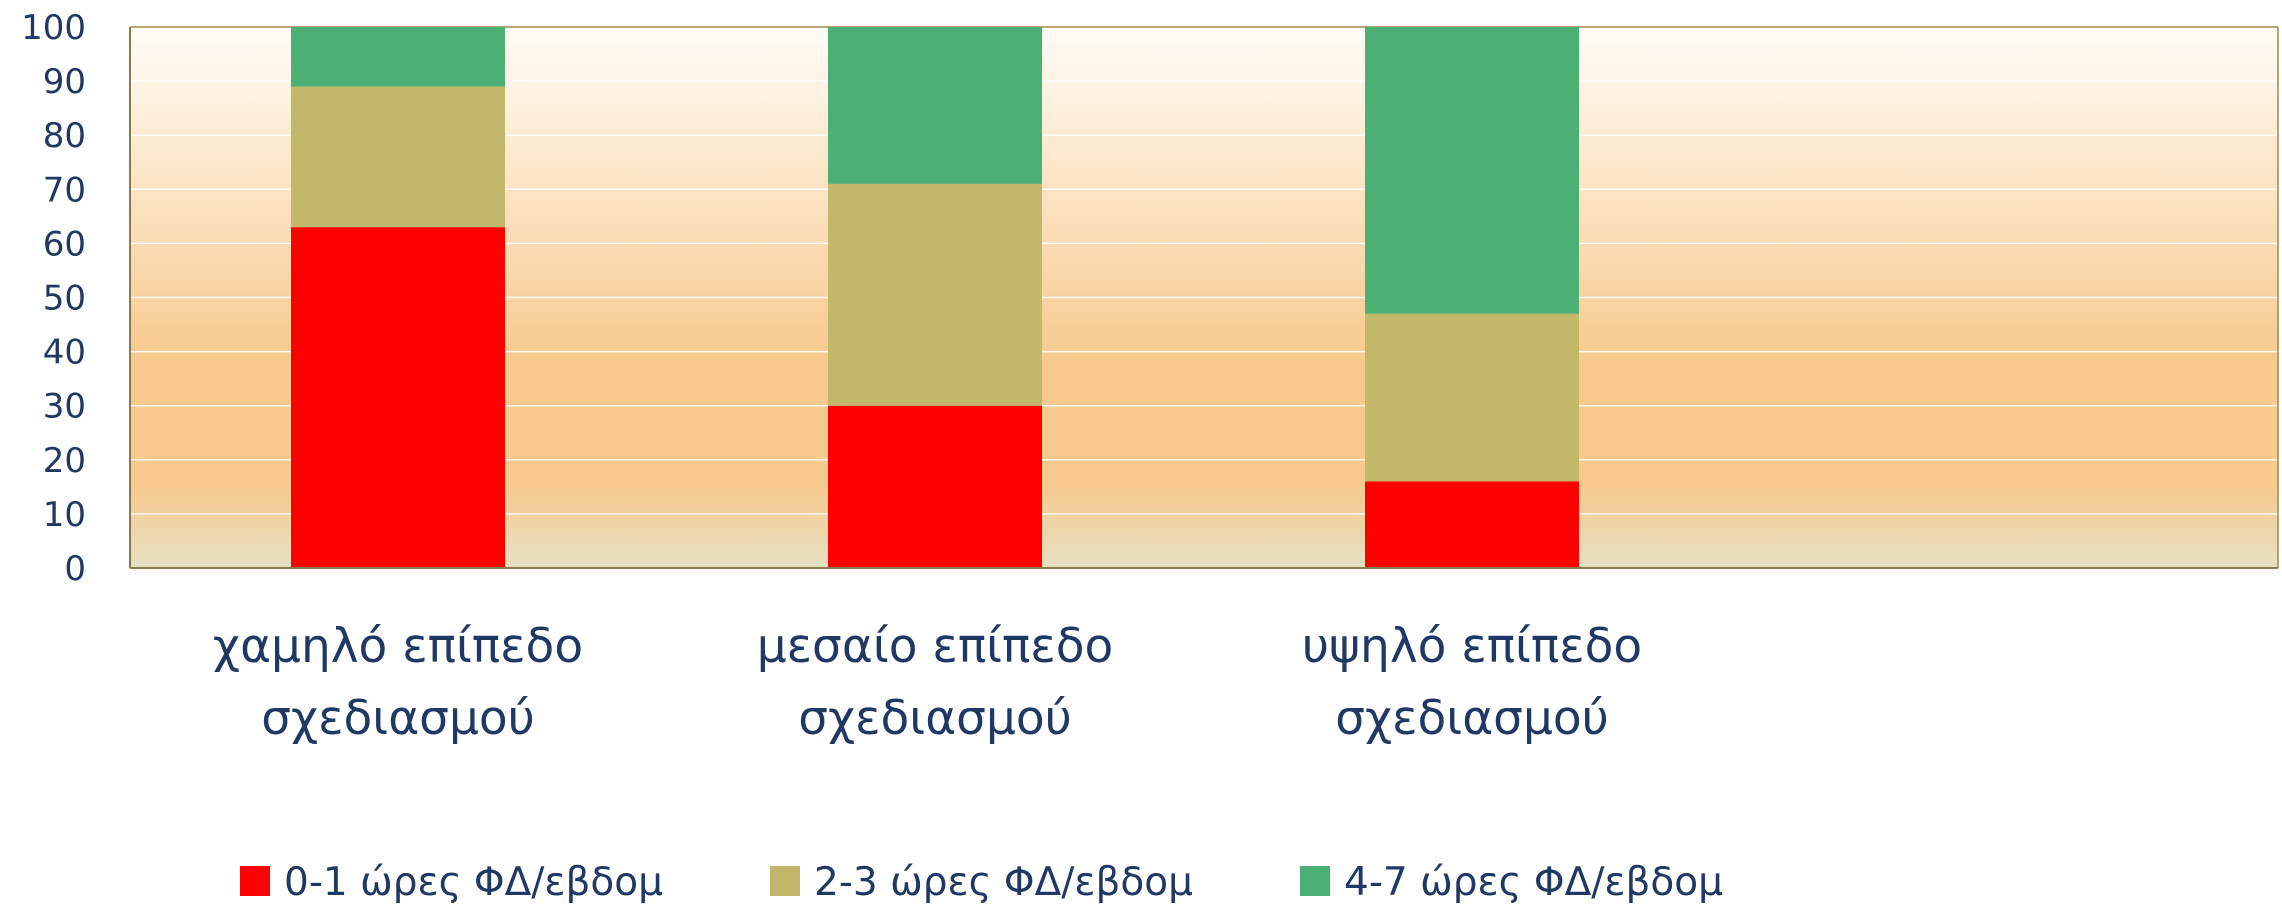 The image size is (2282, 905). What do you see at coordinates (935, 682) in the screenshot?
I see `x-tick-label: μεσαίο επίπεδο σχεδιασμού` at bounding box center [935, 682].